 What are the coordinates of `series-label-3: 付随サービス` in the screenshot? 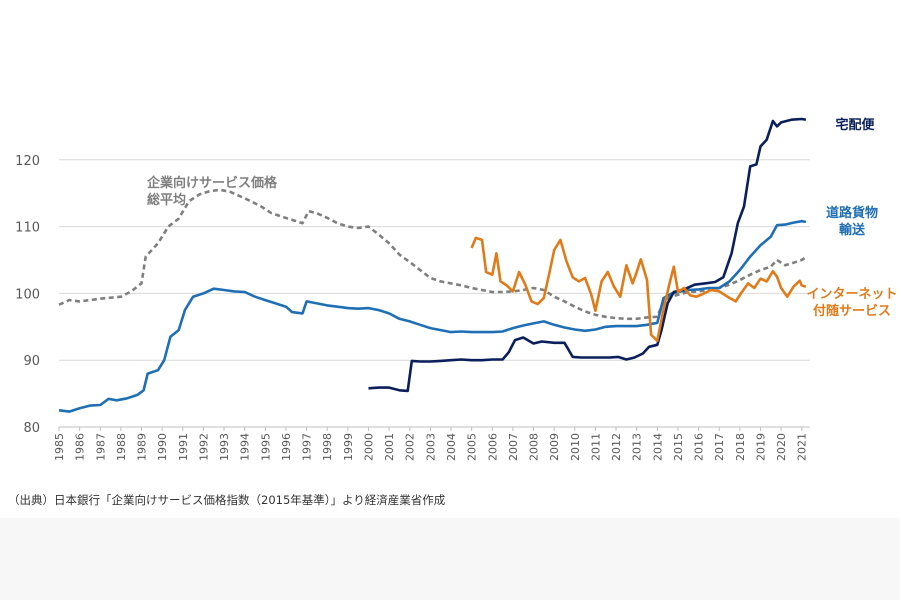 It's located at (852, 311).